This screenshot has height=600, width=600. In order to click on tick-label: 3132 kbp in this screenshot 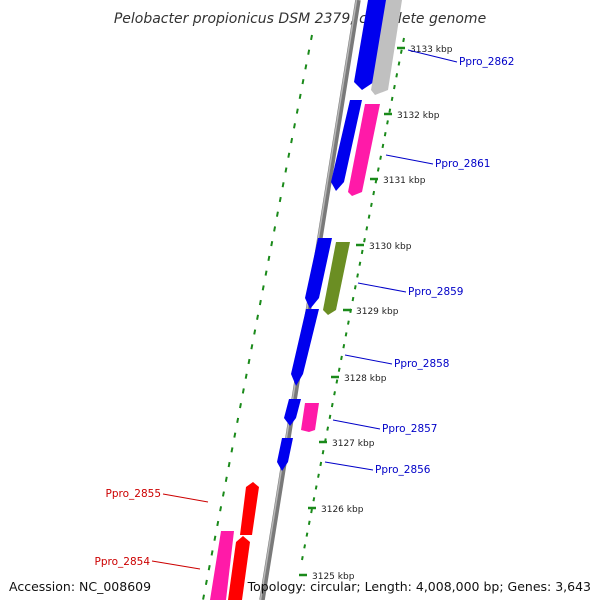, I will do `click(418, 116)`.